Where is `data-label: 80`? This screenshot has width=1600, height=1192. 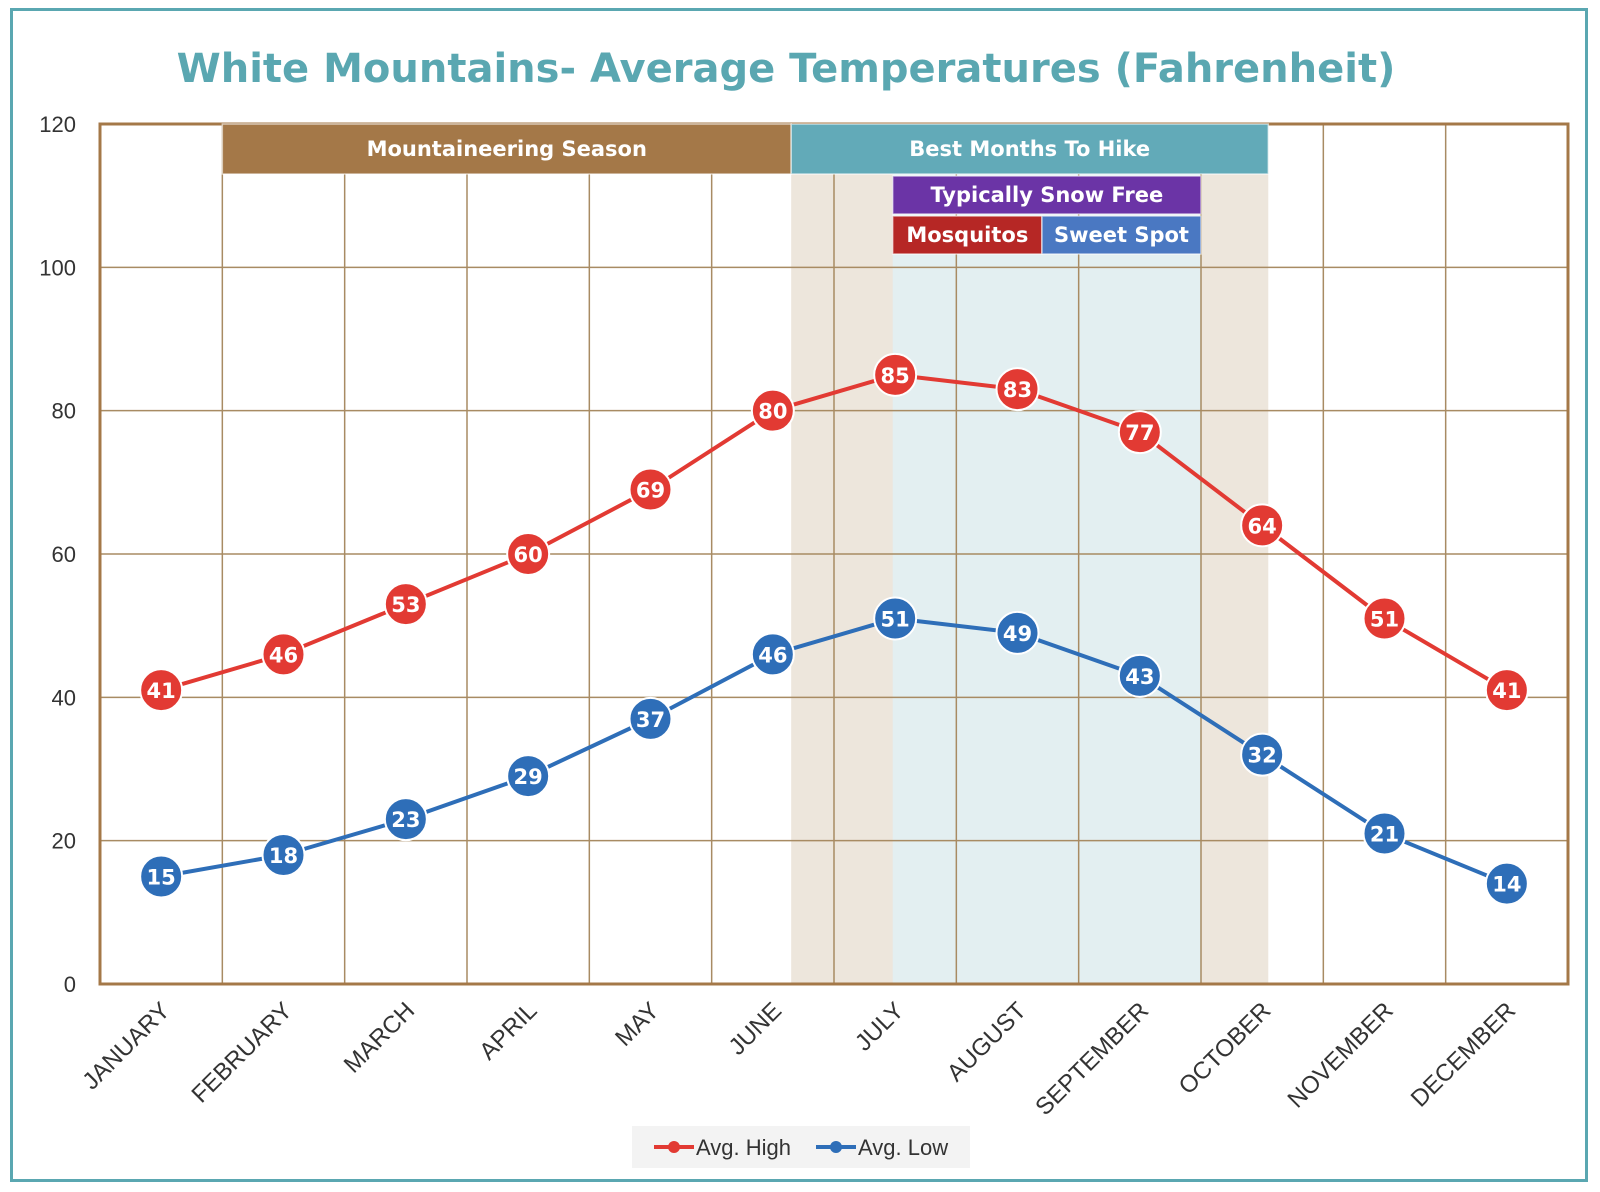 data-label: 80 is located at coordinates (772, 412).